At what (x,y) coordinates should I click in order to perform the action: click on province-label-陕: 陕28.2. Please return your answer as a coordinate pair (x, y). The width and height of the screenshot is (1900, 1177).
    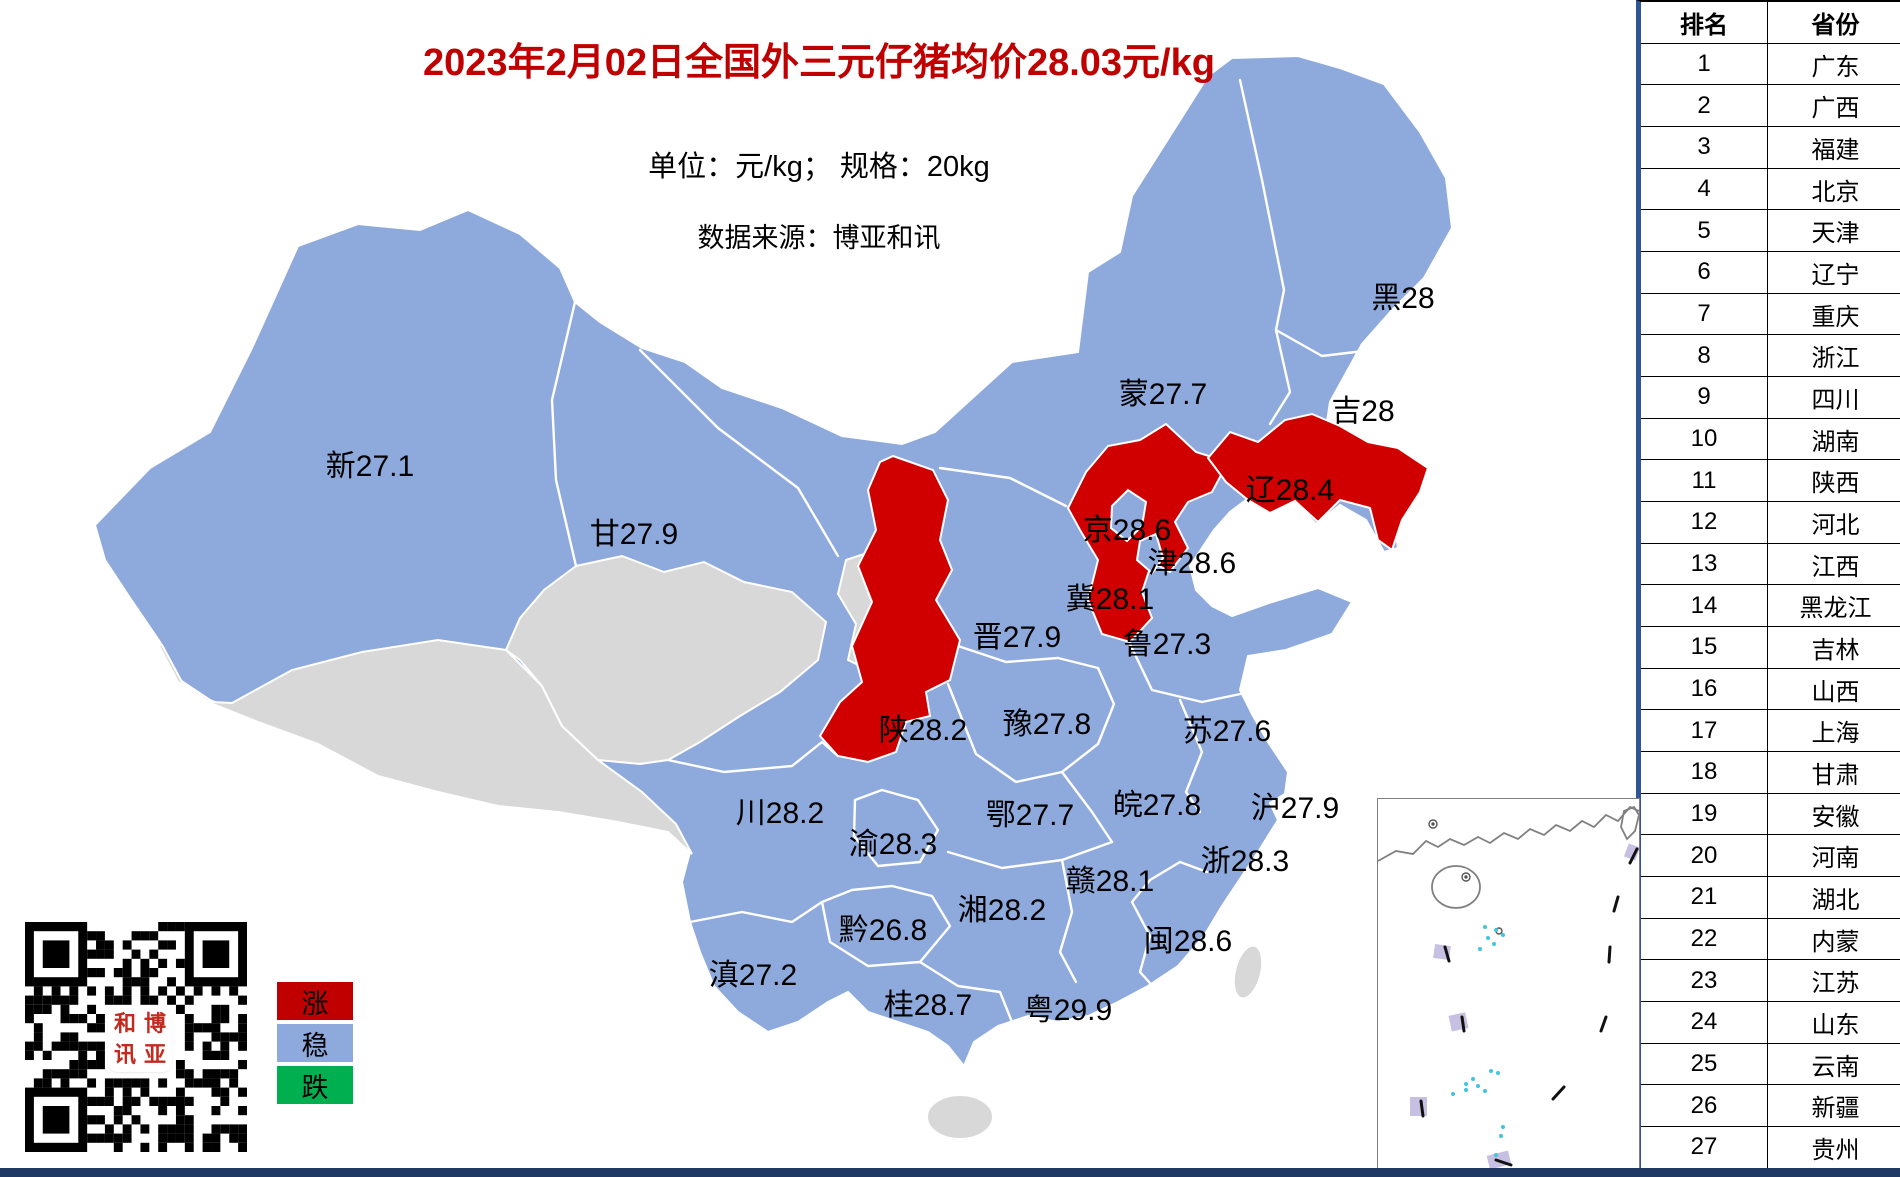
    Looking at the image, I should click on (923, 730).